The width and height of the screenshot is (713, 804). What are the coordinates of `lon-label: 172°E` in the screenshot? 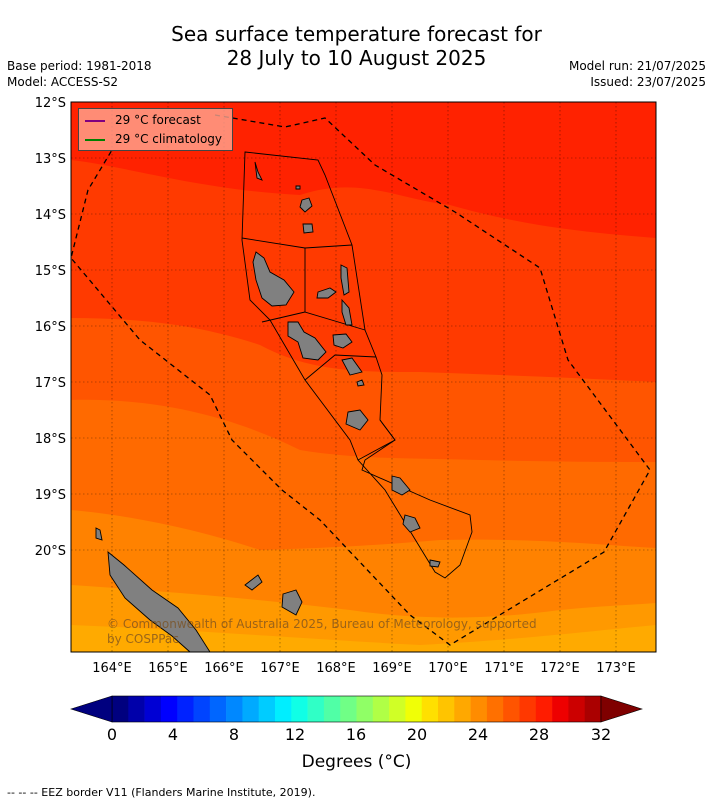 It's located at (560, 668).